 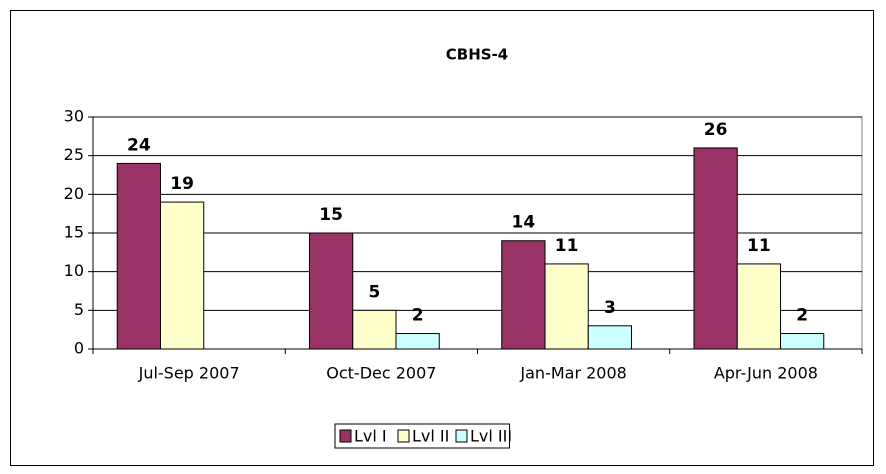 I want to click on x-tick-label: Jul-Sep 2007, so click(x=189, y=373).